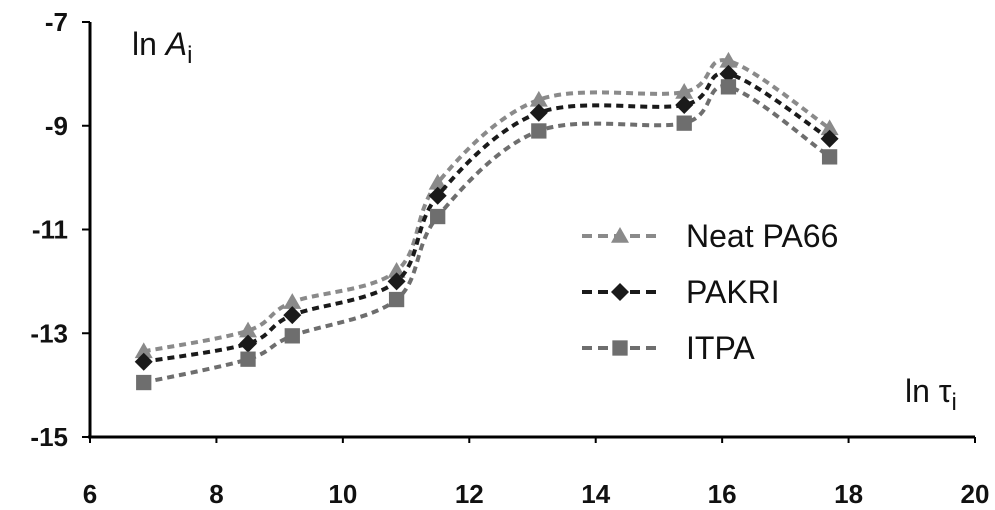 The width and height of the screenshot is (995, 510). I want to click on x-tick-label: 16, so click(722, 494).